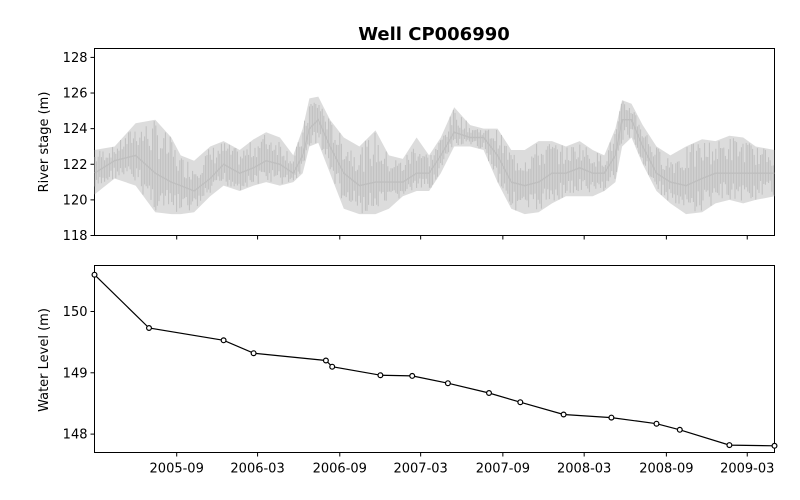 The image size is (800, 500). I want to click on river-stage-y-axis: 118 120 122 124 126 128, so click(79, 147).